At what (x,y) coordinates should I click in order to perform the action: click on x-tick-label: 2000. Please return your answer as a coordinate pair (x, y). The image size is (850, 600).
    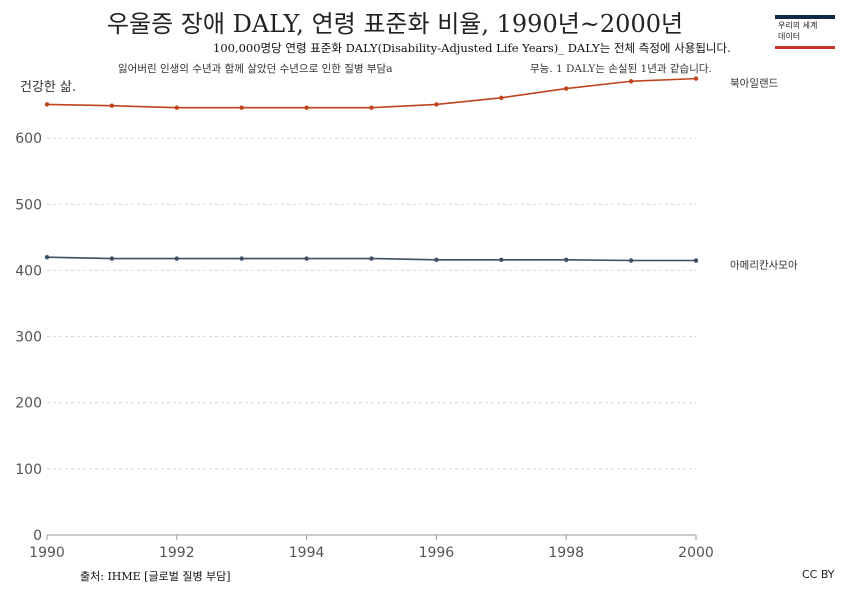
    Looking at the image, I should click on (696, 553).